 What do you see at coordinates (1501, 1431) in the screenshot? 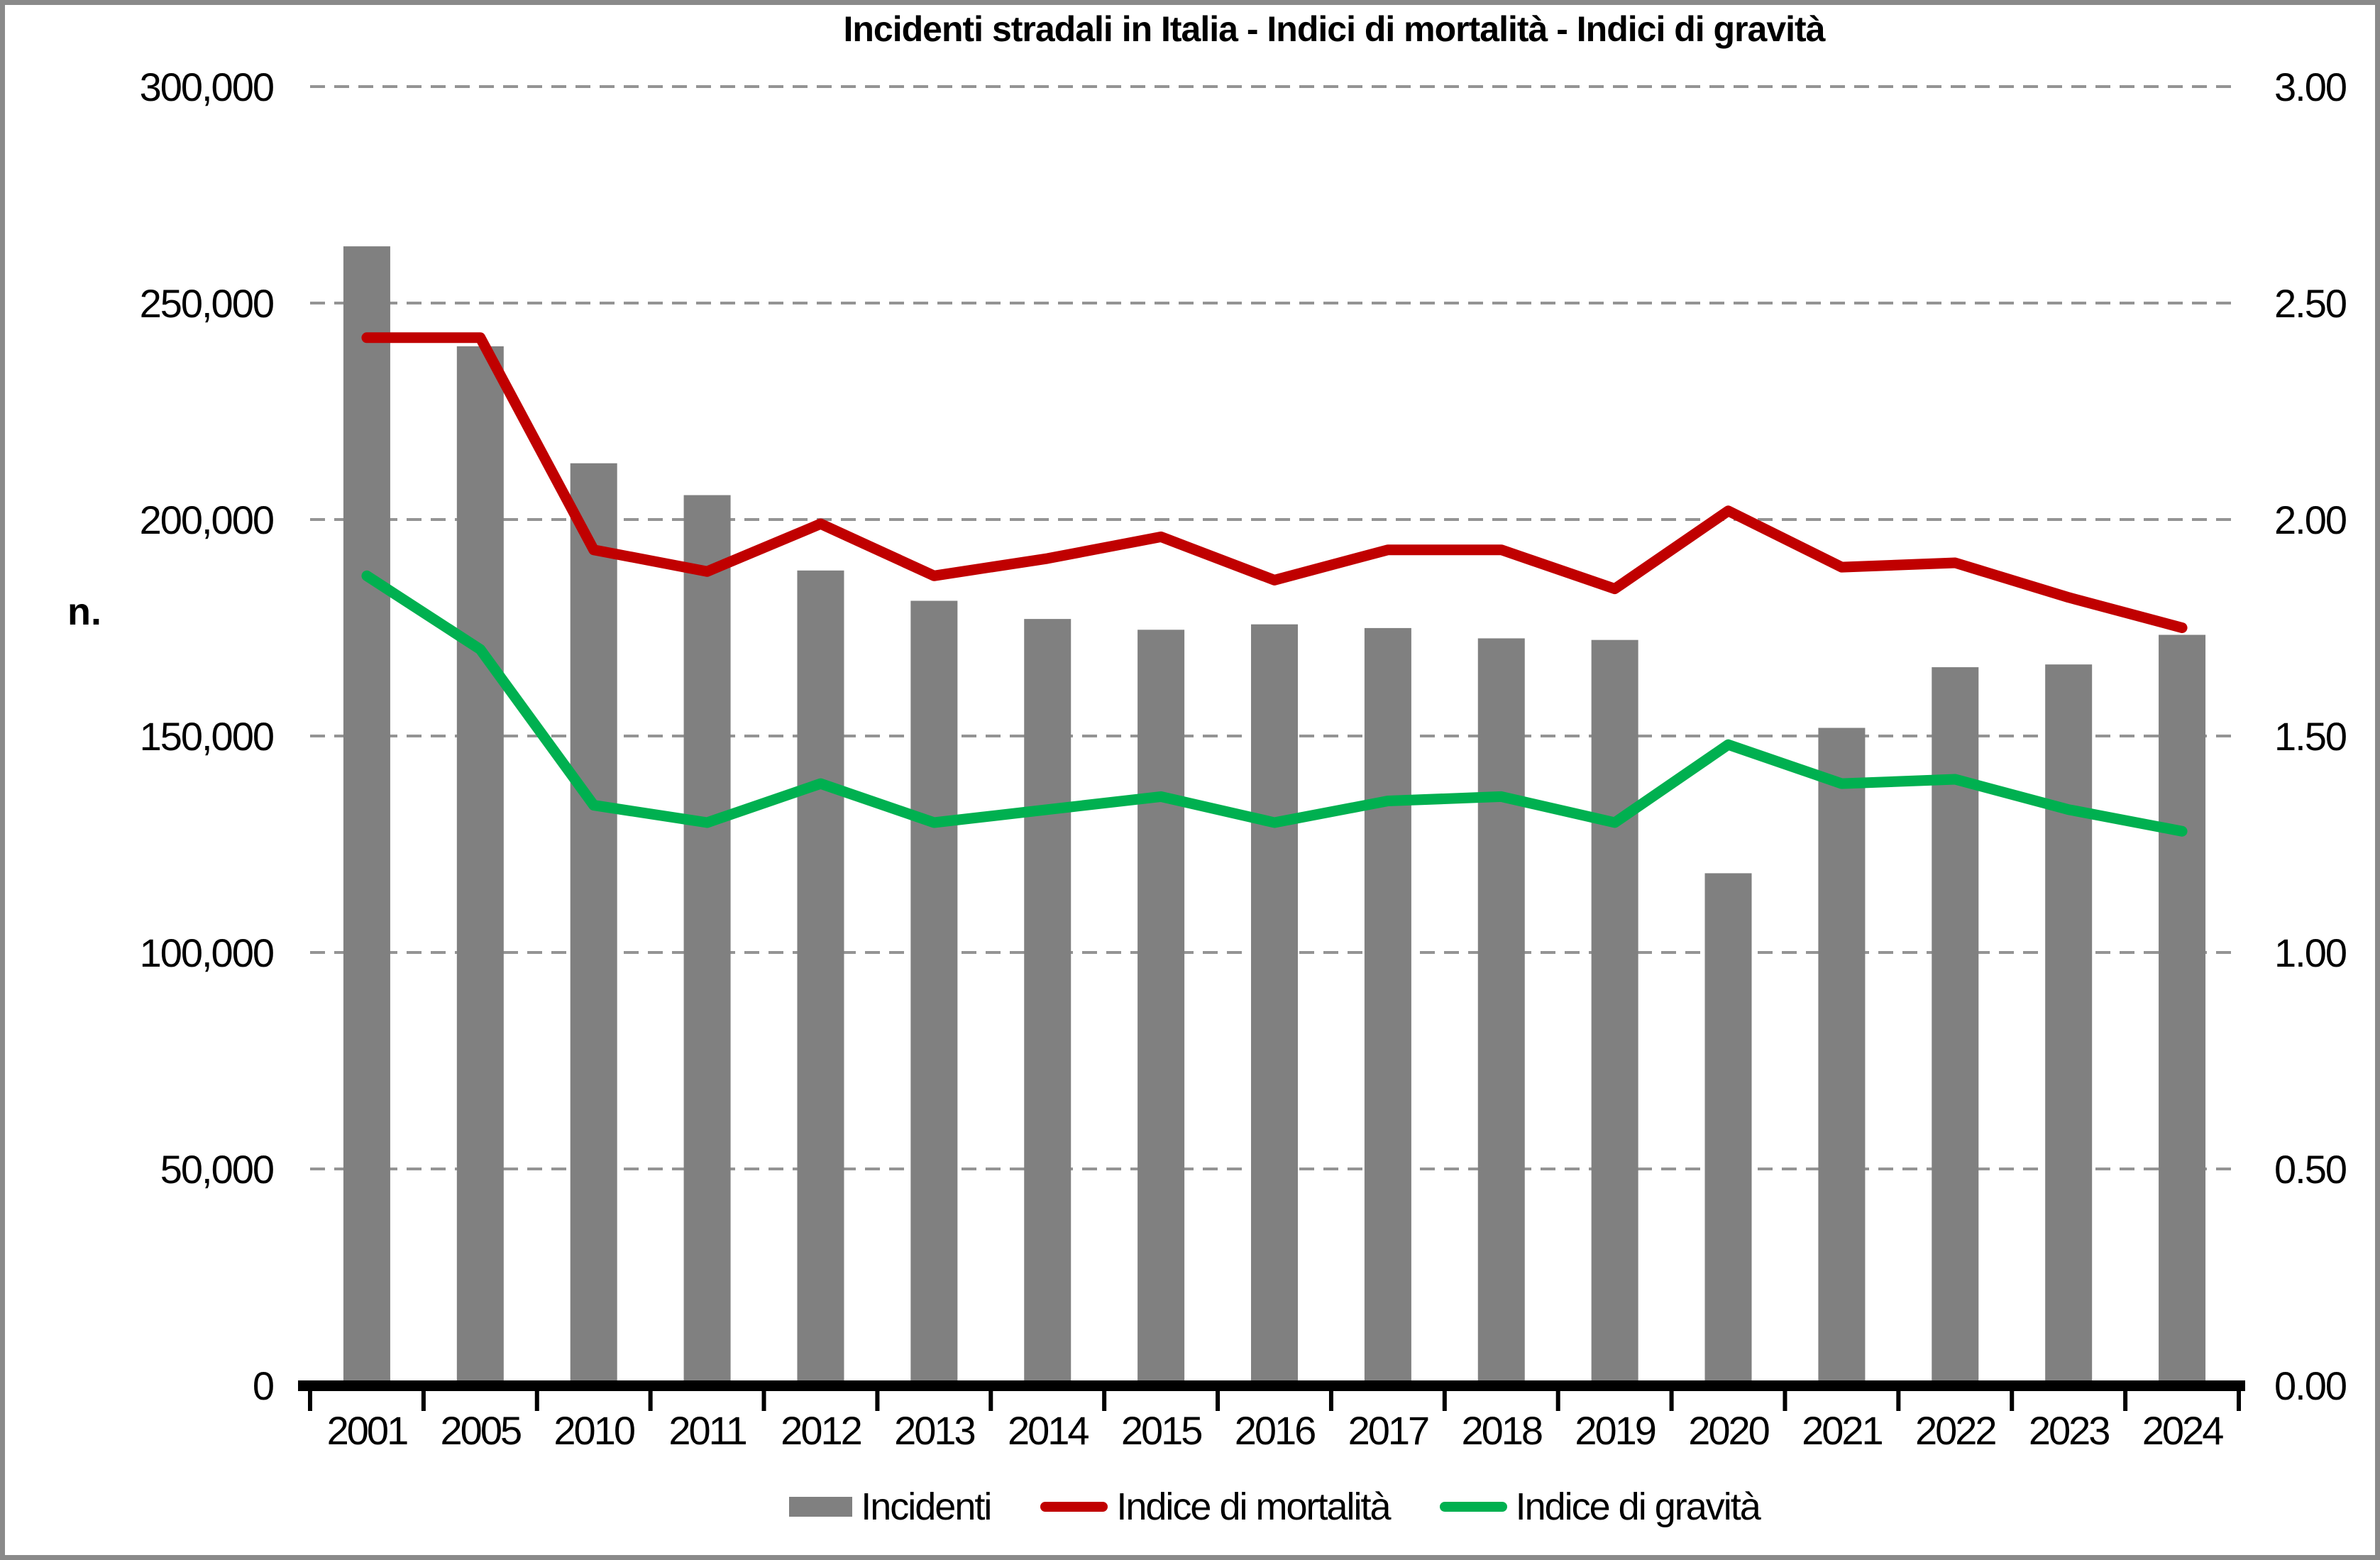
I see `x-tick-label-2018: 2018` at bounding box center [1501, 1431].